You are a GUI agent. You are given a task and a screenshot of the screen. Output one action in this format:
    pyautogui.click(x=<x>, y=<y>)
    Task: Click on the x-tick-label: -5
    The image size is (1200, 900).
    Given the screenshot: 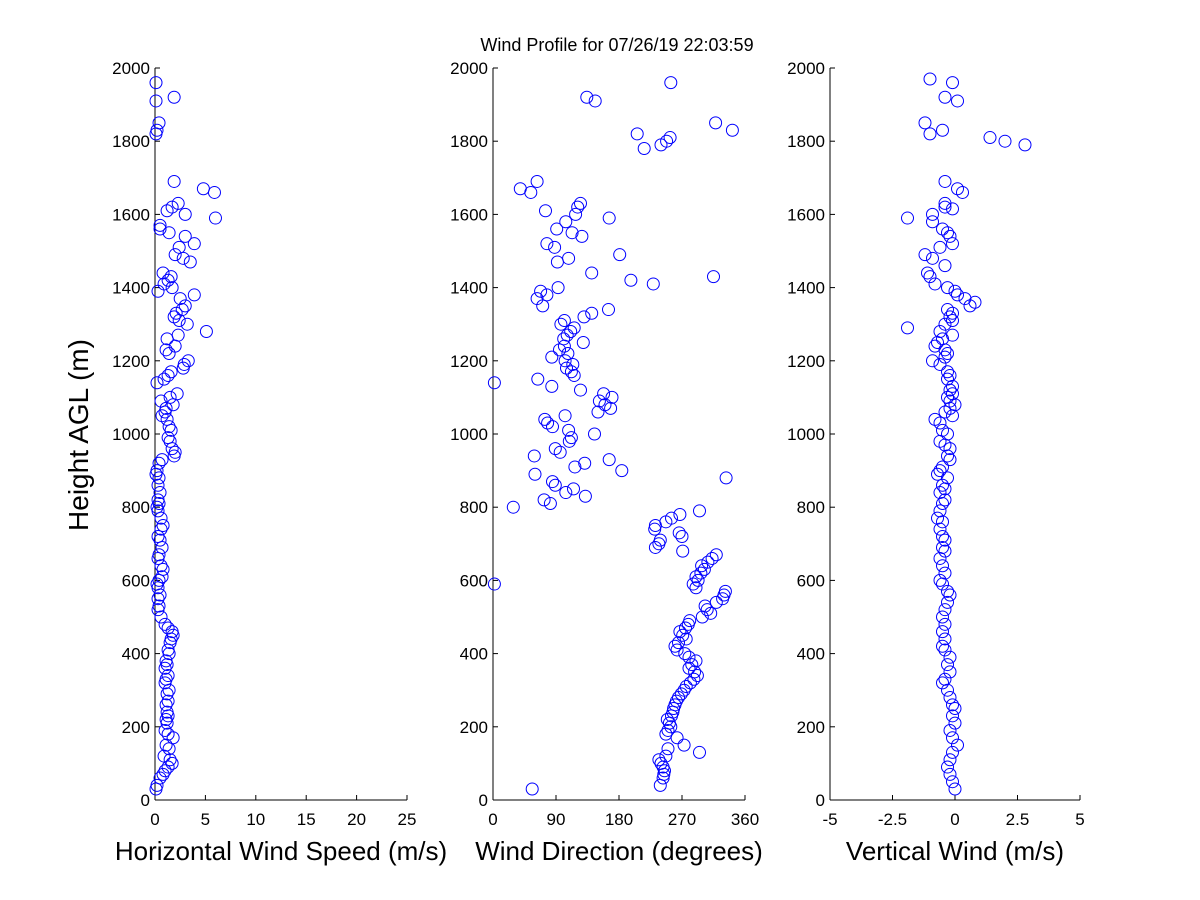 What is the action you would take?
    pyautogui.click(x=829, y=819)
    